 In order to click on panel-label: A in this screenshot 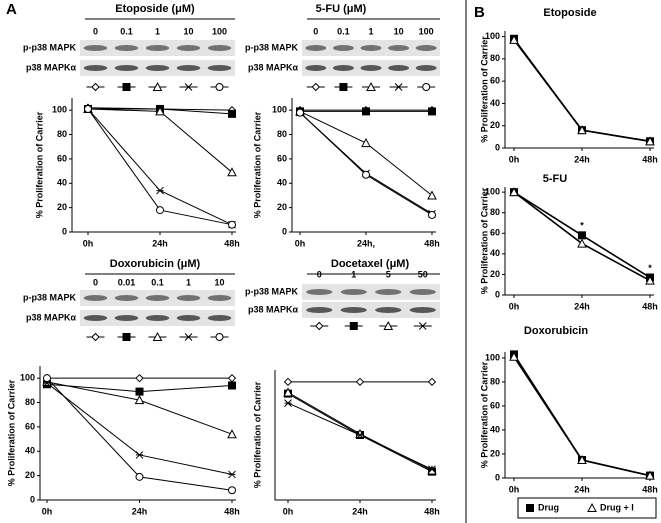, I will do `click(11, 9)`.